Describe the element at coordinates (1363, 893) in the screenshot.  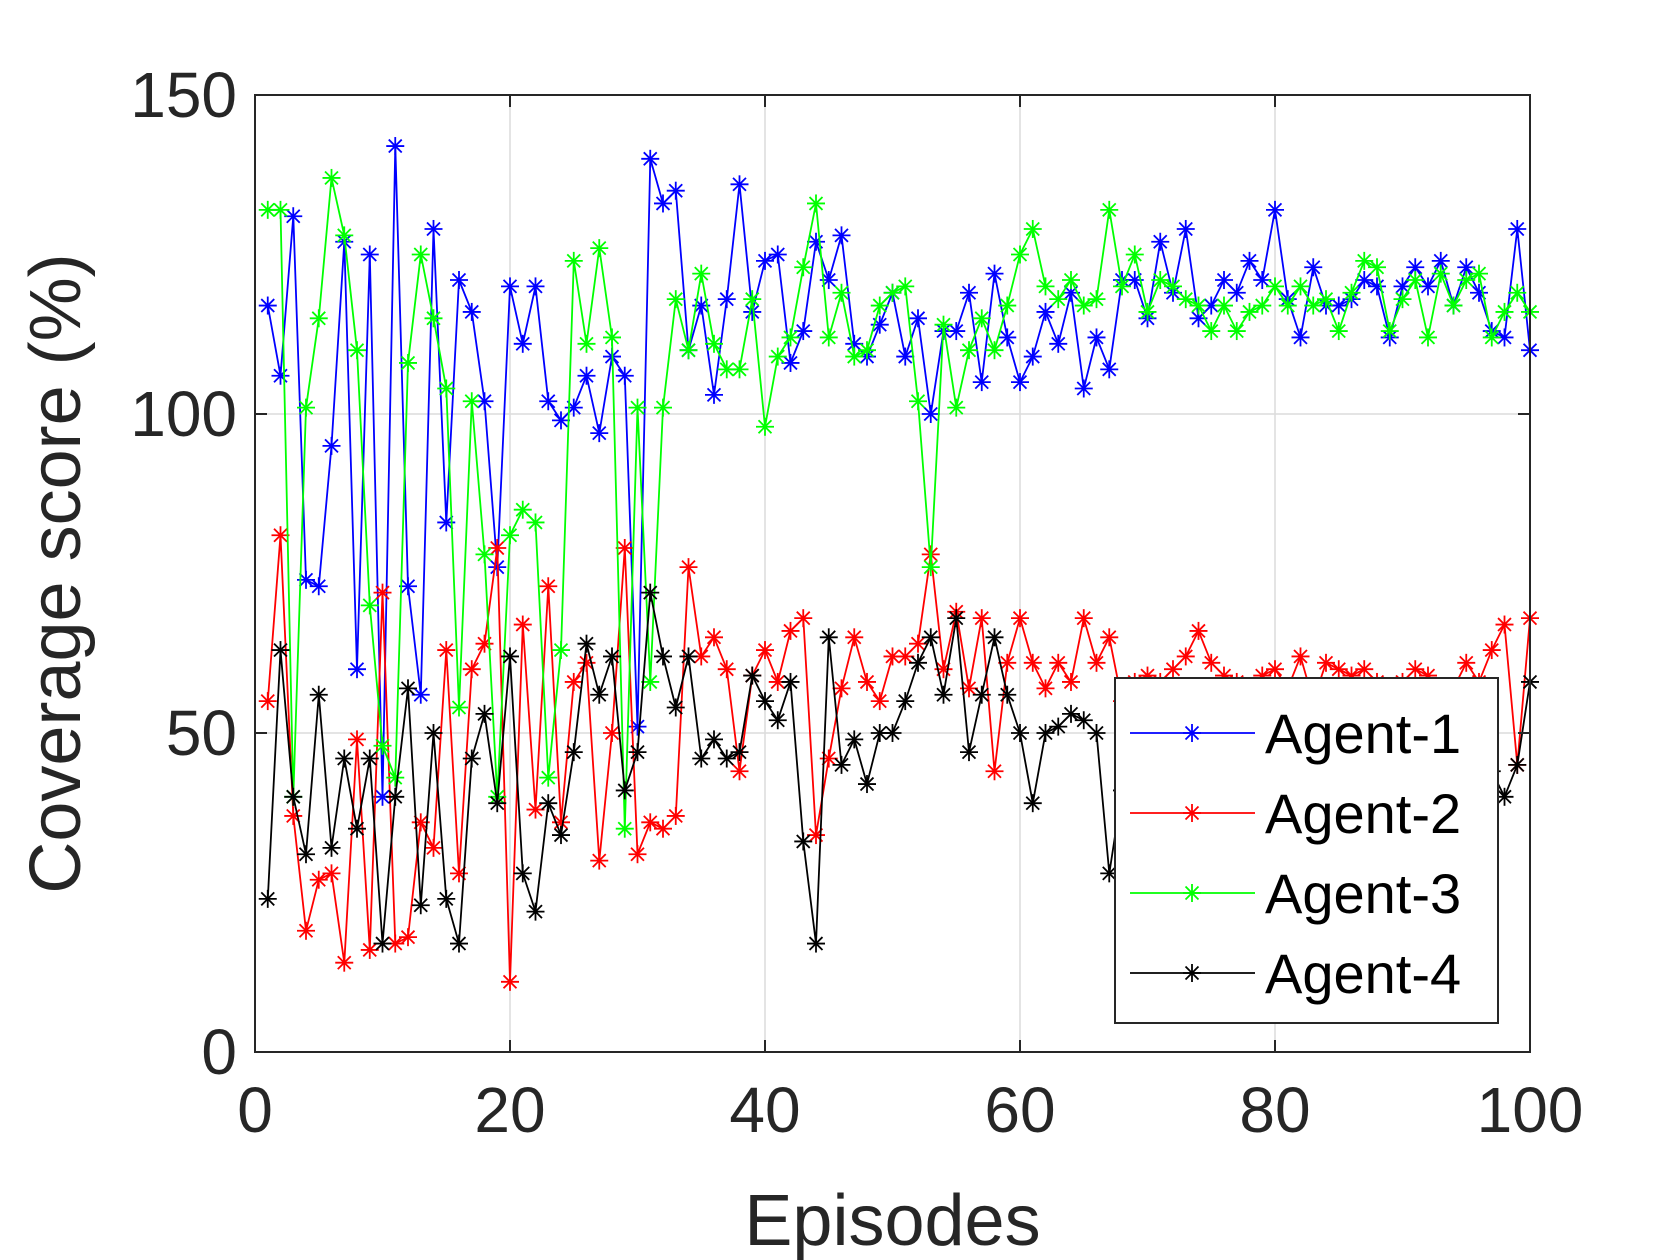
I see `legend-label: Agent-3` at that location.